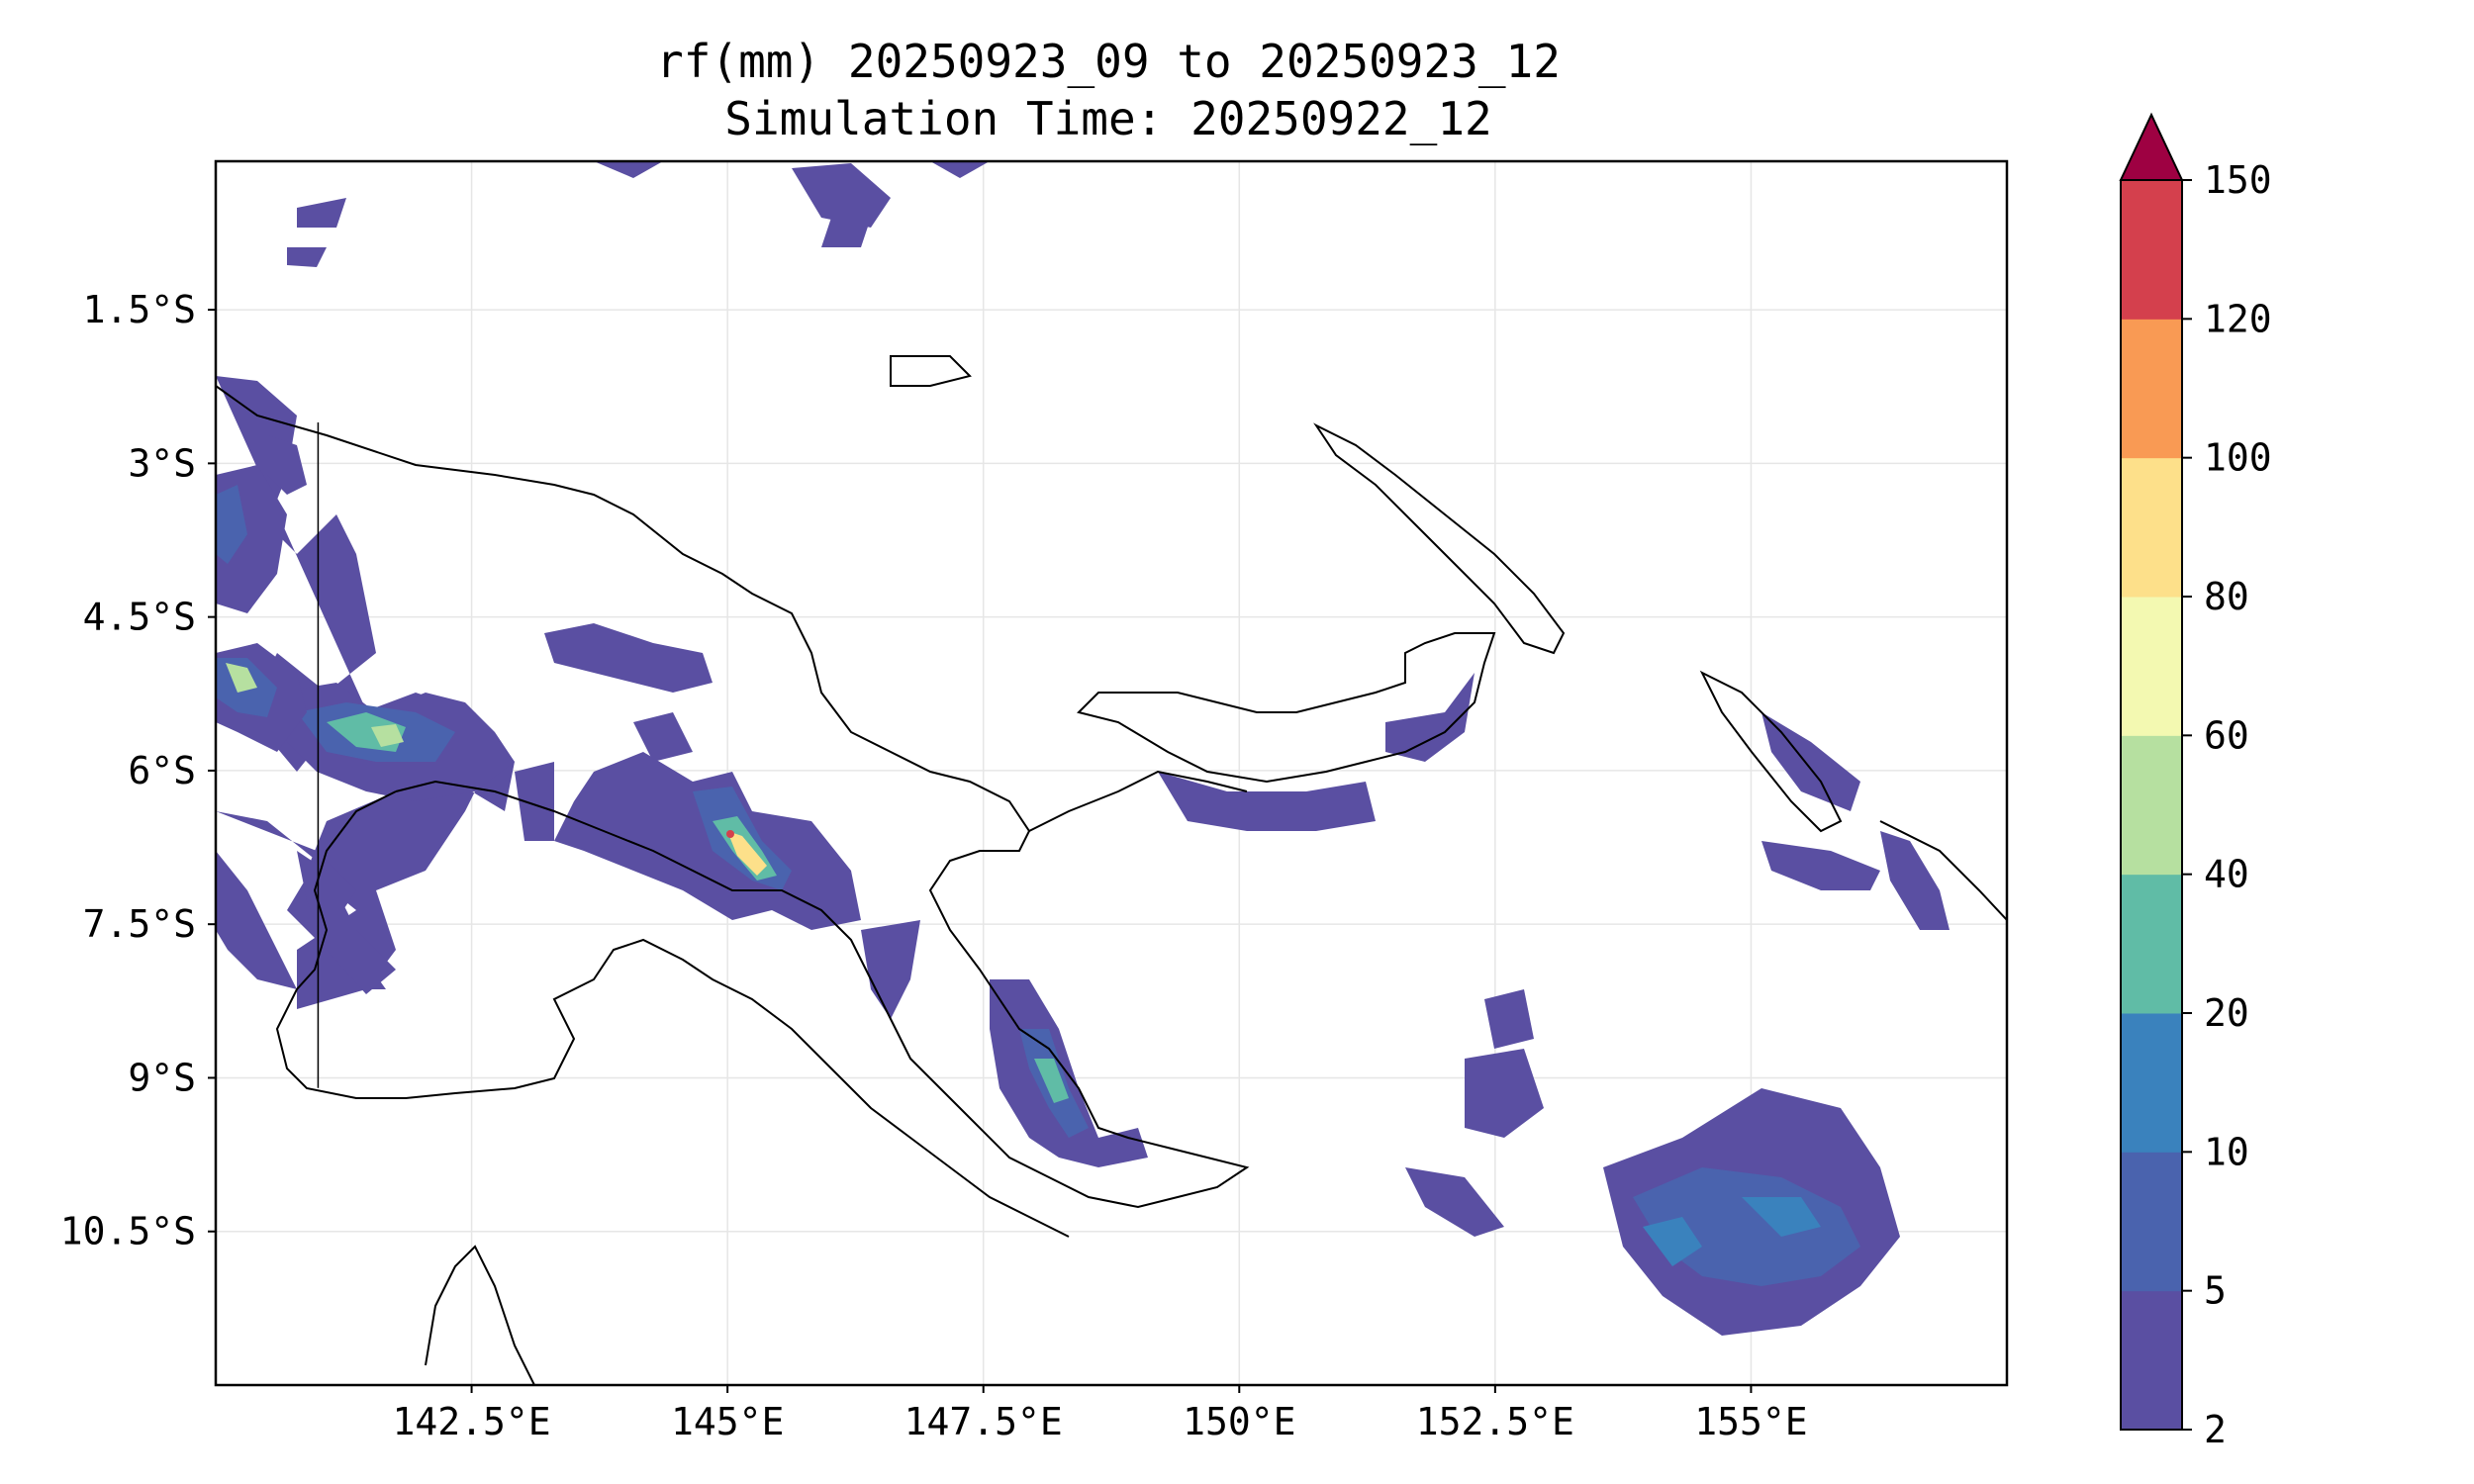  I want to click on lat-tick-label: 1.5°S, so click(139, 309).